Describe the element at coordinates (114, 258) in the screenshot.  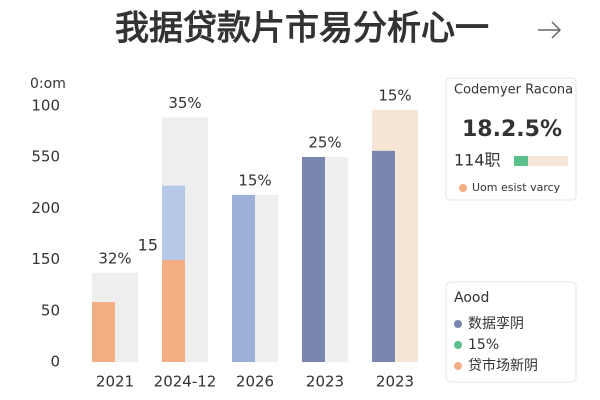
I see `bar-annotation: 32%` at that location.